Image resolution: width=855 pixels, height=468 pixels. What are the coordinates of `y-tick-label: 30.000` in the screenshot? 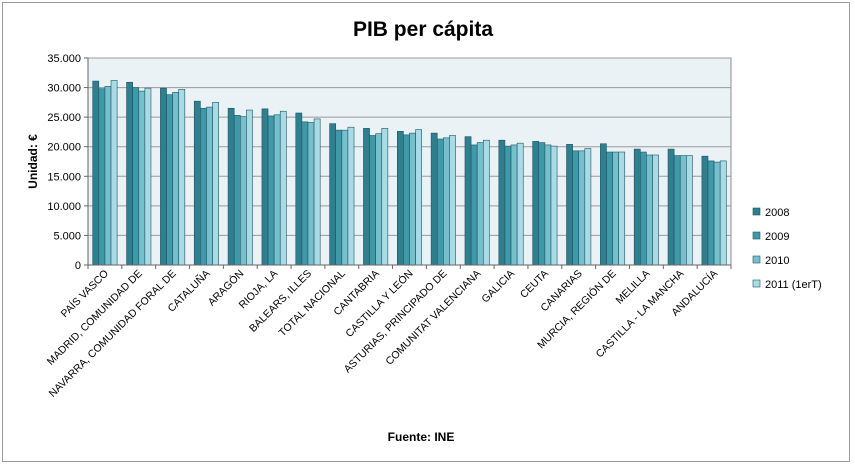 It's located at (64, 89).